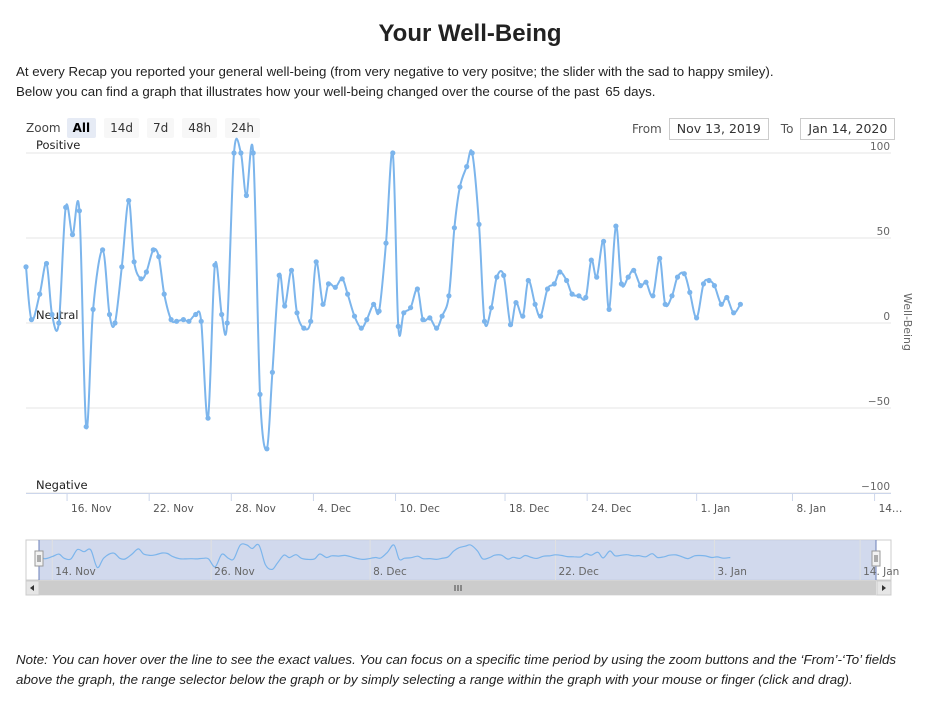 The height and width of the screenshot is (720, 932). What do you see at coordinates (420, 509) in the screenshot?
I see `x-tick-label: 10. Dec` at bounding box center [420, 509].